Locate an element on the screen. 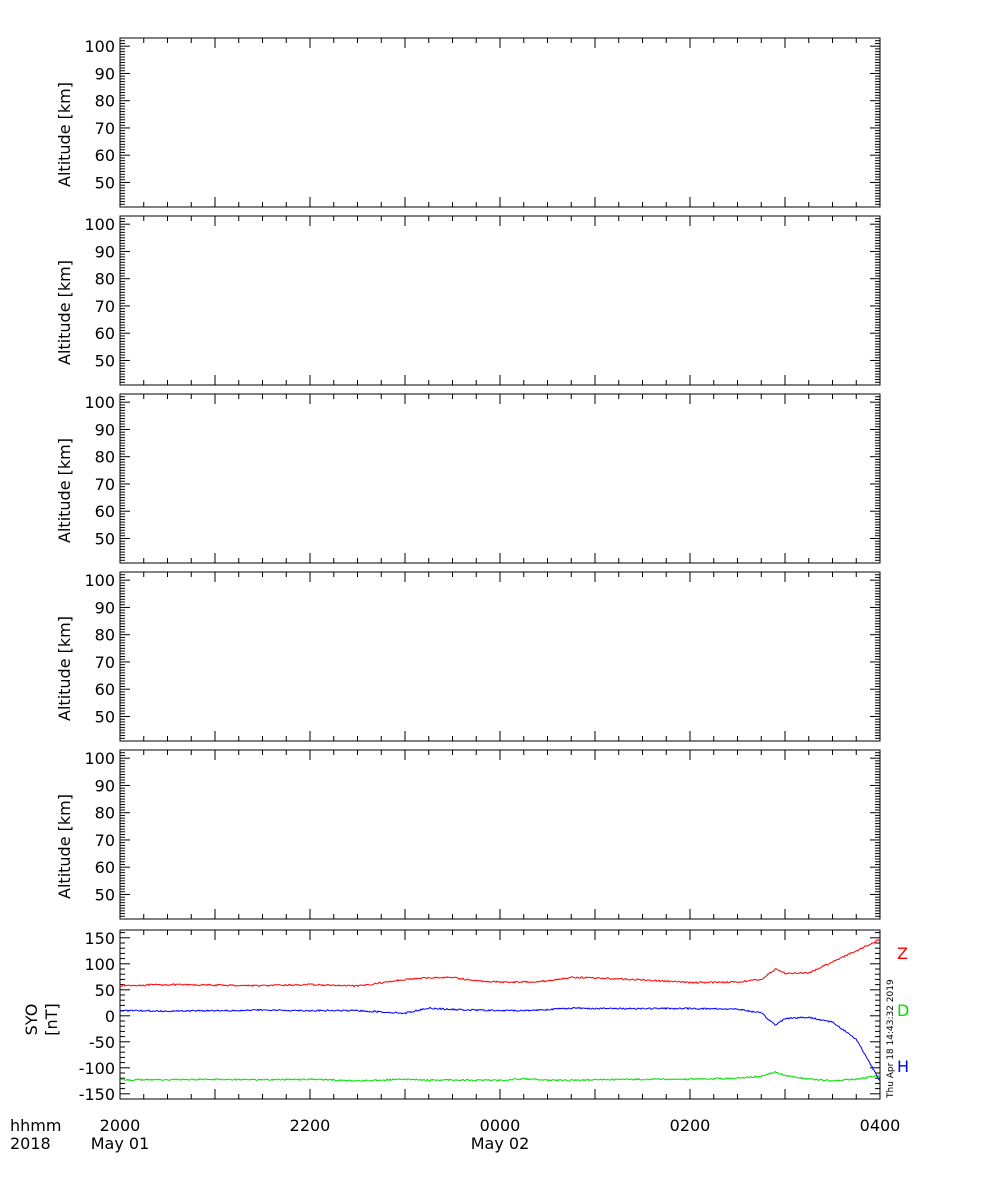  legend-label-d: D is located at coordinates (903, 1010).